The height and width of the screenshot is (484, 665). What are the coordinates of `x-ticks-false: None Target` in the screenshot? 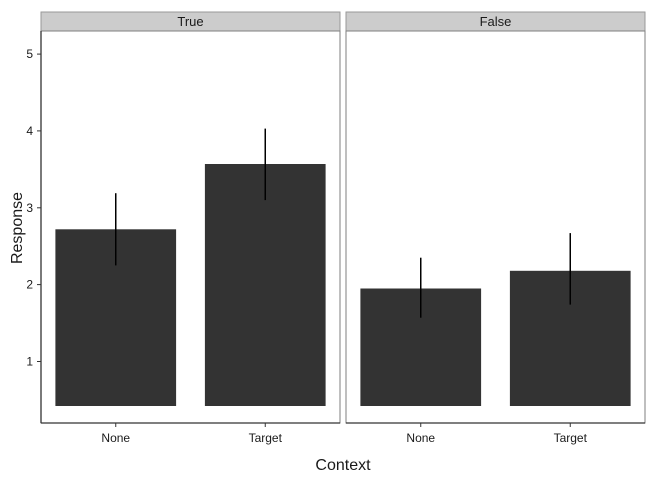 It's located at (497, 434).